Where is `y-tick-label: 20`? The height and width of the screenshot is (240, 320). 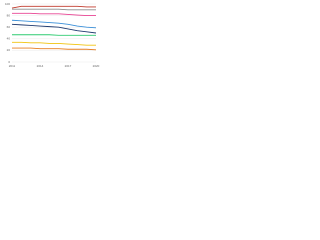
y-tick-label: 20 is located at coordinates (9, 50).